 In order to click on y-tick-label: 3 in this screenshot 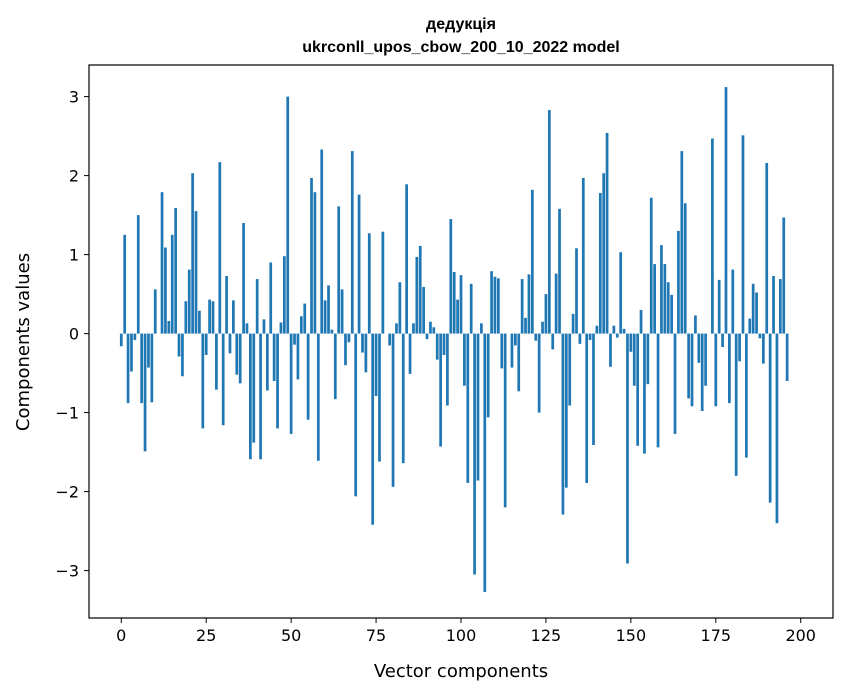, I will do `click(74, 97)`.